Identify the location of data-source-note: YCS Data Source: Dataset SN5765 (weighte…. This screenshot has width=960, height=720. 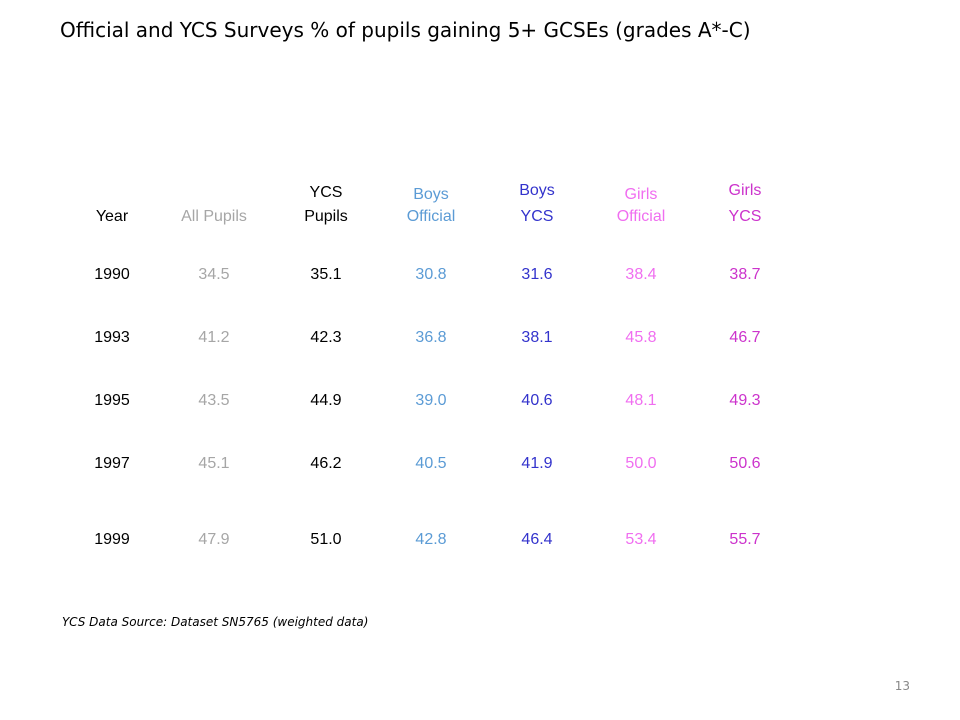
(215, 622).